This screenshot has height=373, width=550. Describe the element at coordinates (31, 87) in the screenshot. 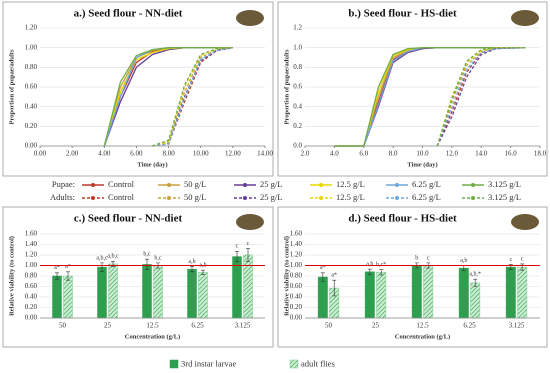

I see `y-tick-label: 0.60` at that location.